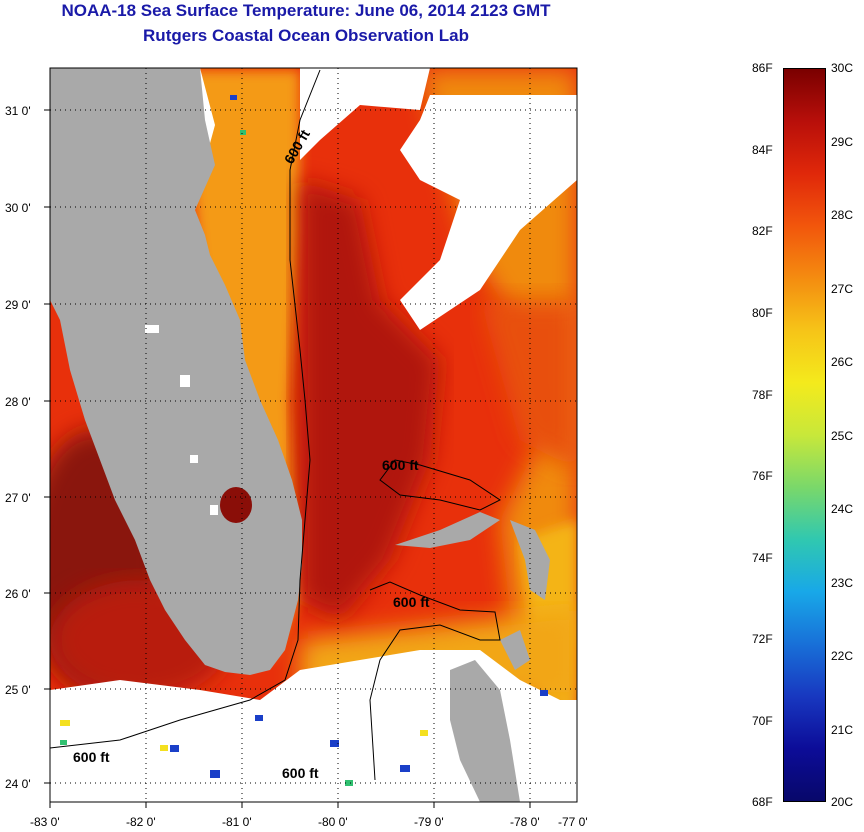 This screenshot has width=864, height=832. What do you see at coordinates (762, 802) in the screenshot?
I see `colorbar-label-f: 68F` at bounding box center [762, 802].